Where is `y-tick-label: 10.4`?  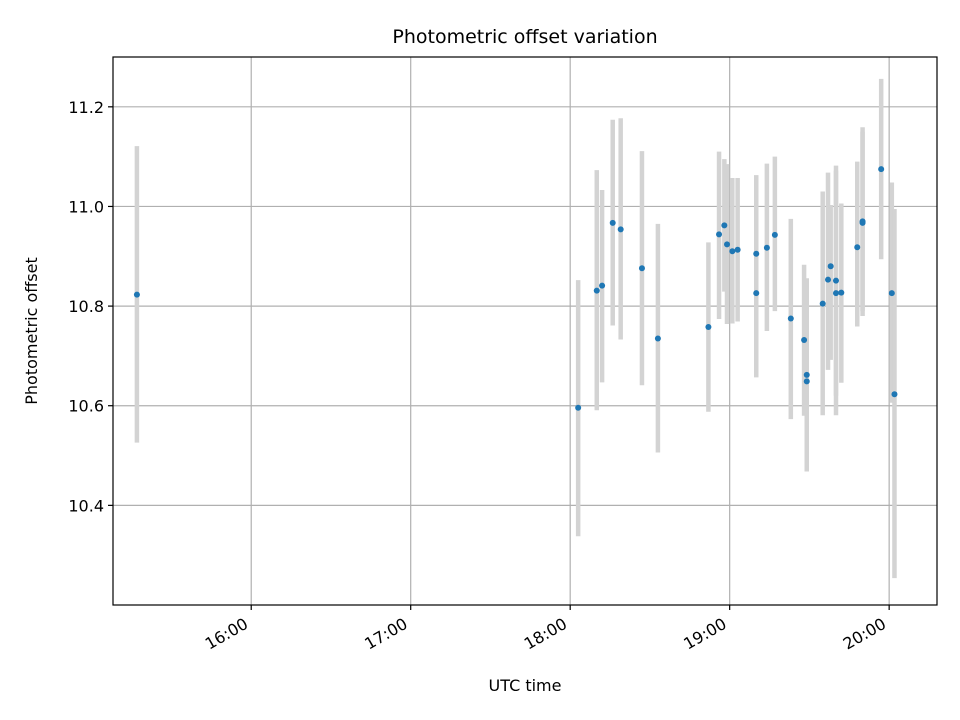
y-tick-label: 10.4 is located at coordinates (86, 505).